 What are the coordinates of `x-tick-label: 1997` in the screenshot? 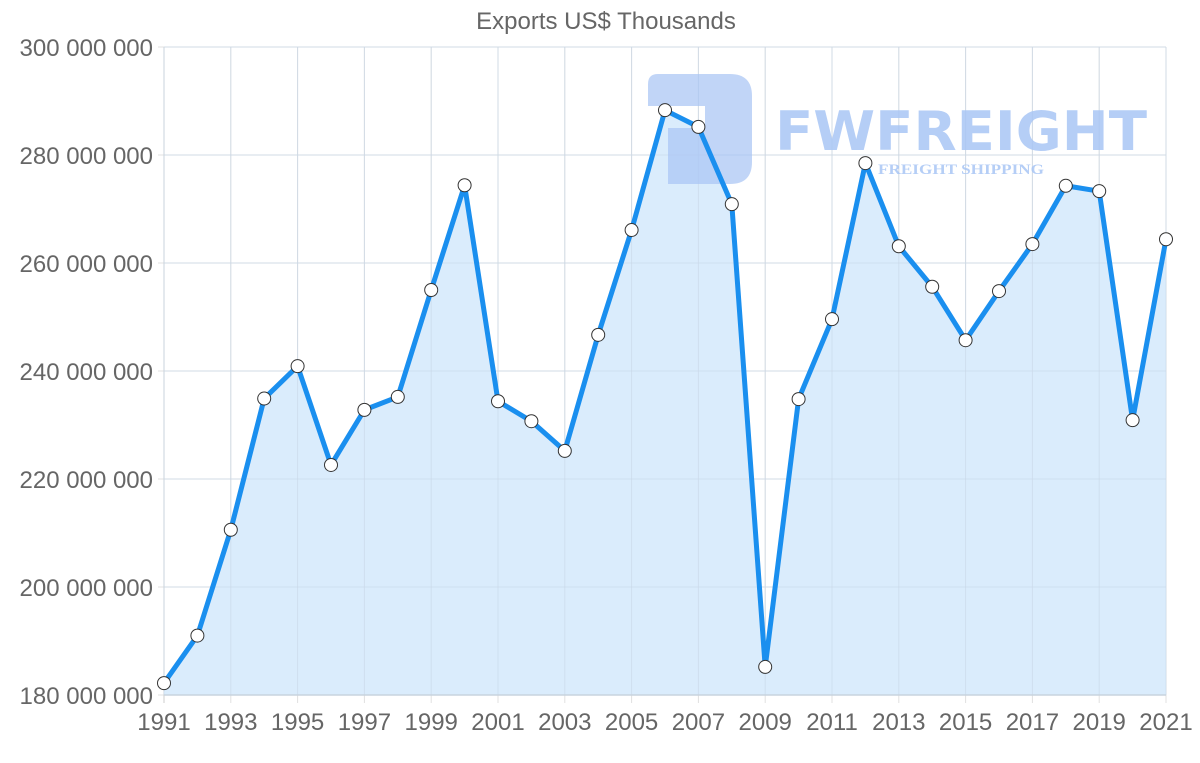 It's located at (364, 722).